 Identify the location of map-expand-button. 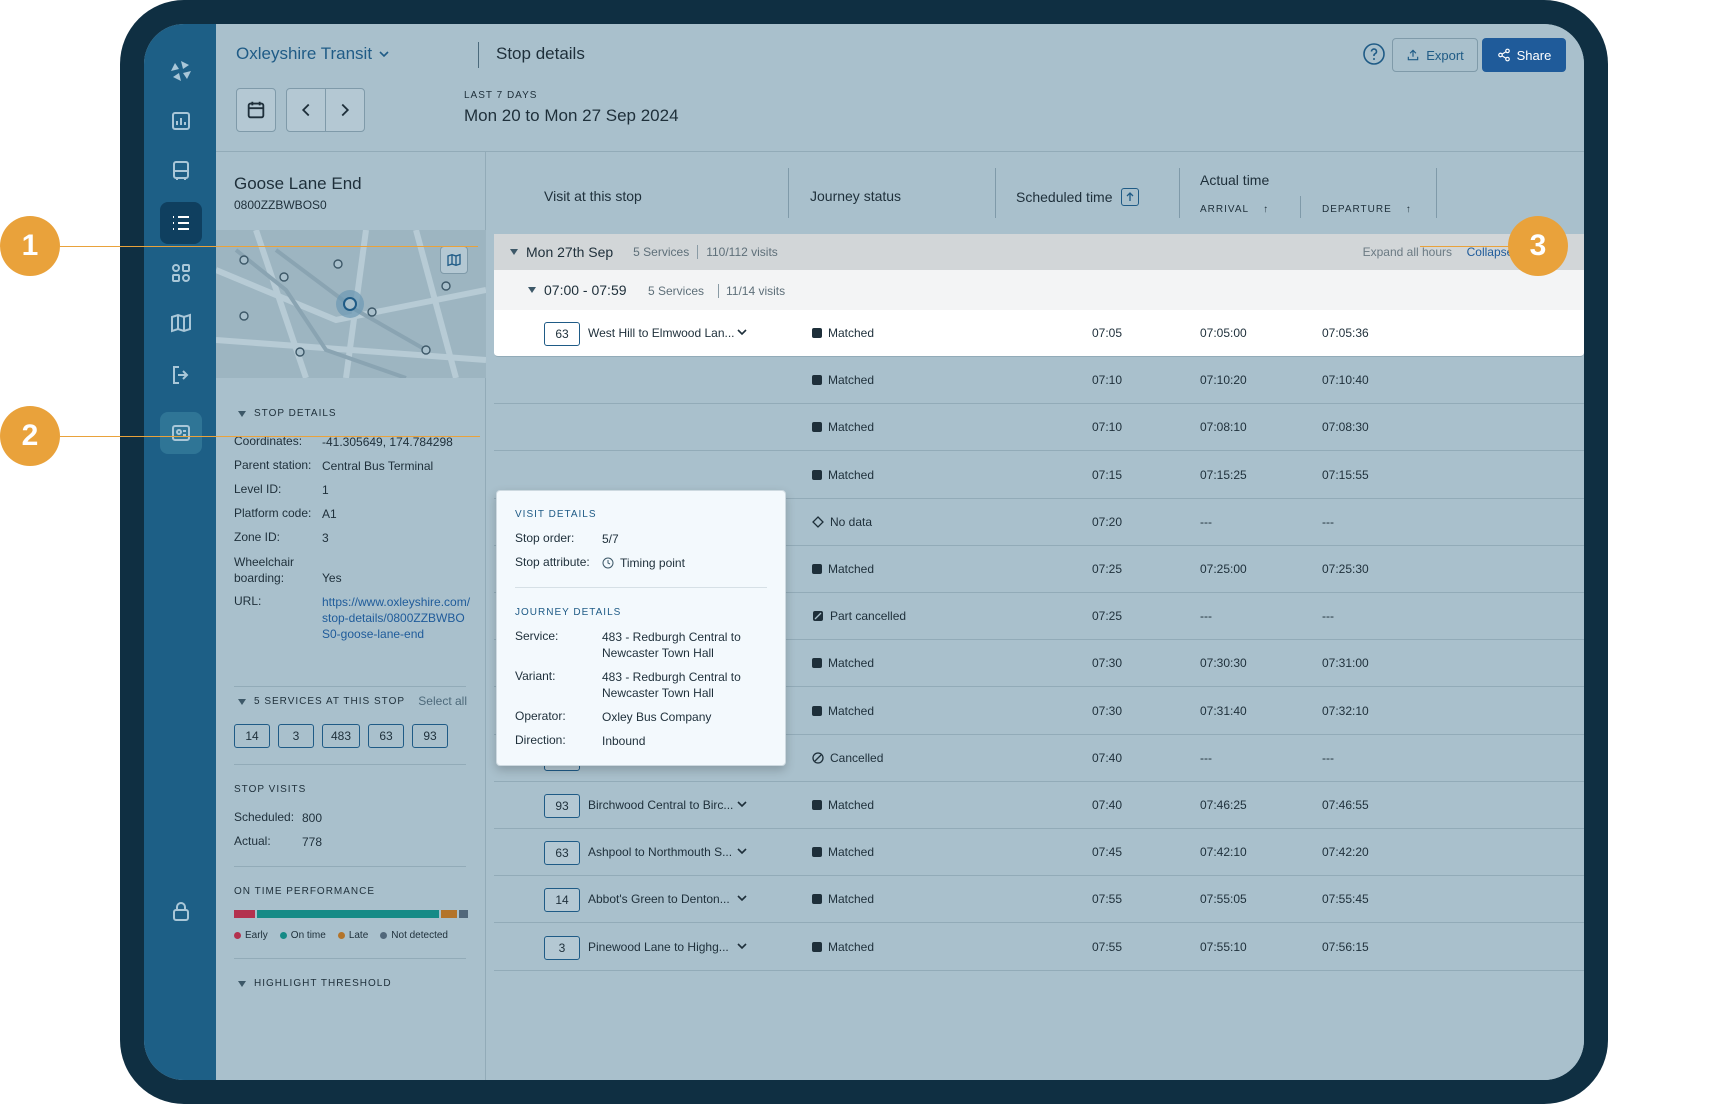
(454, 260).